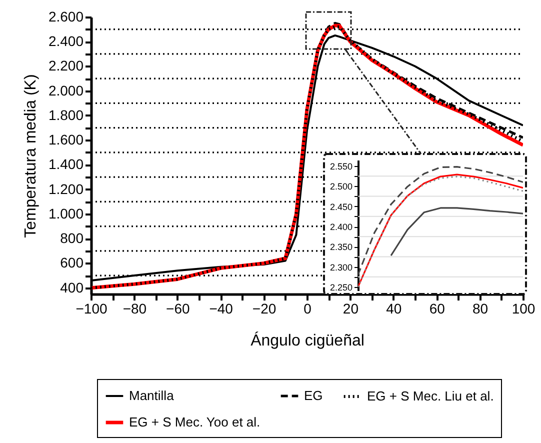 The image size is (541, 443). I want to click on y-tick-label: 400, so click(72, 287).